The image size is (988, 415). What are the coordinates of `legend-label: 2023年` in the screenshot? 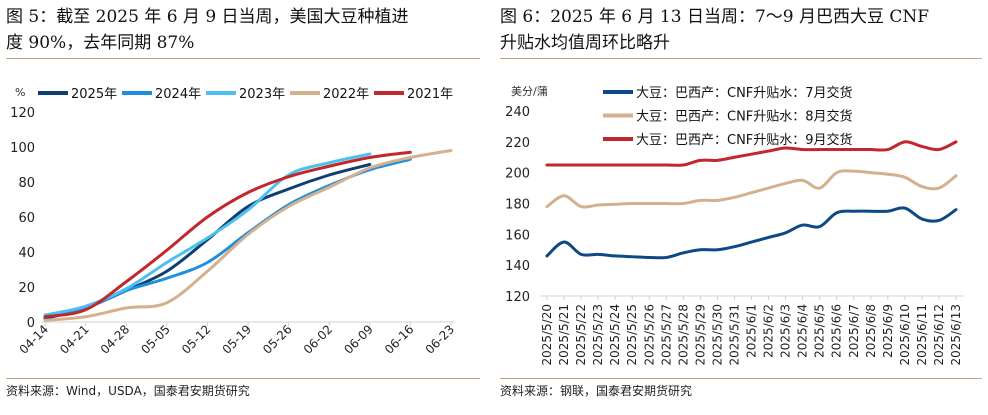 It's located at (262, 94).